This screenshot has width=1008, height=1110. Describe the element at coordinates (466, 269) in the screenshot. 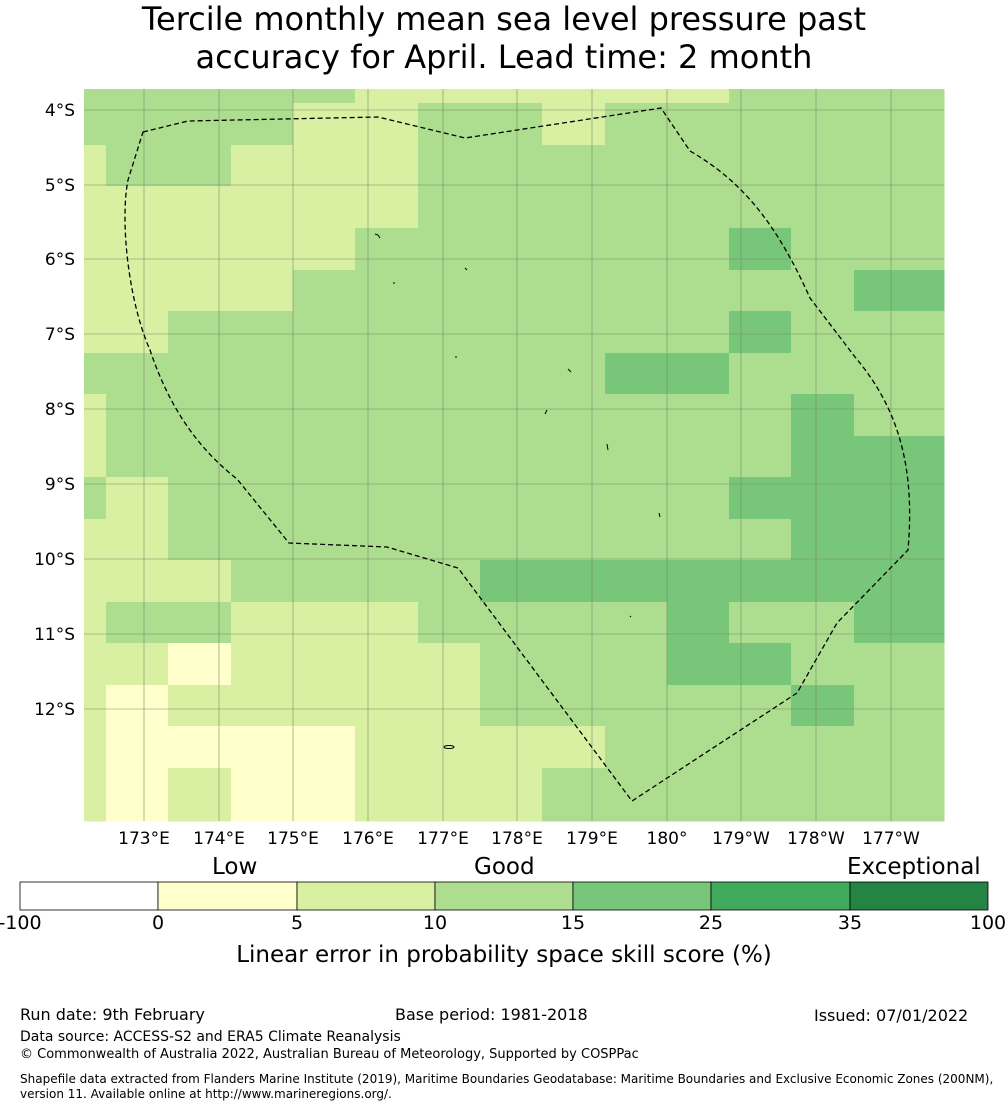

I see `island` at that location.